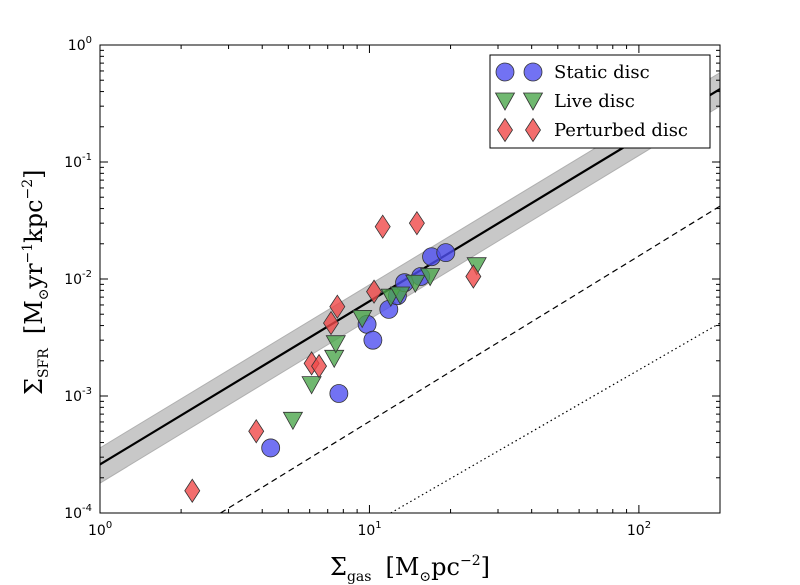  Describe the element at coordinates (87, 391) in the screenshot. I see `y-tick-exp: -3` at that location.